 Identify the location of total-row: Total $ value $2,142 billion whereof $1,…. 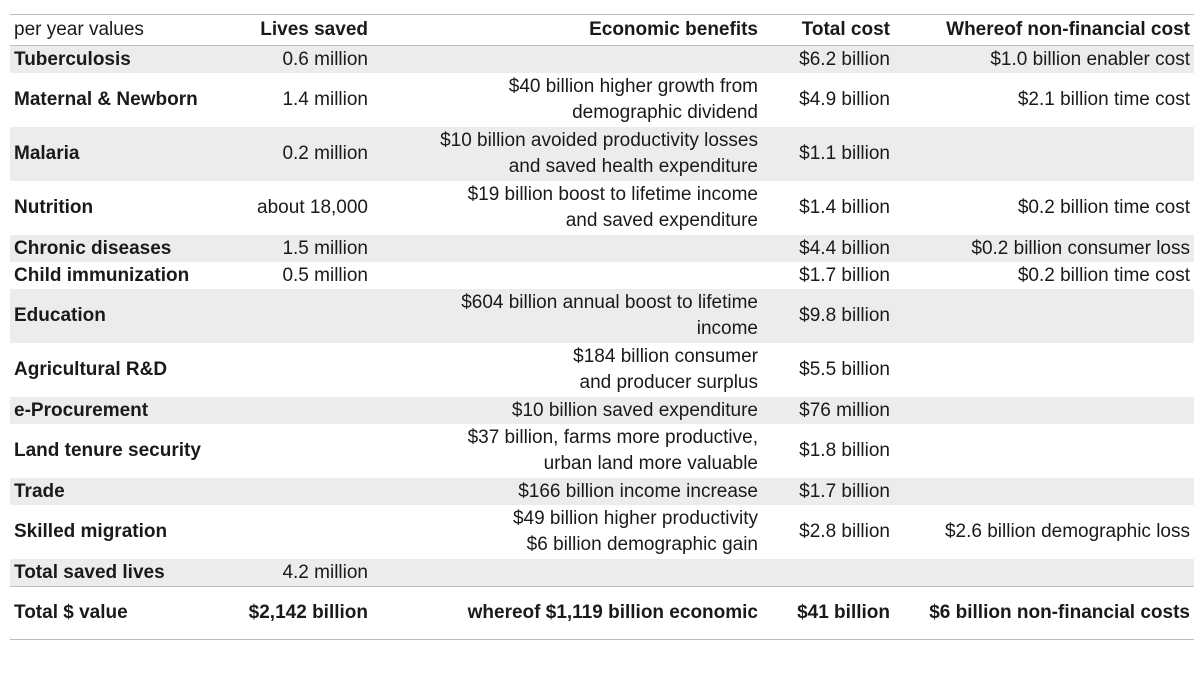
(602, 613).